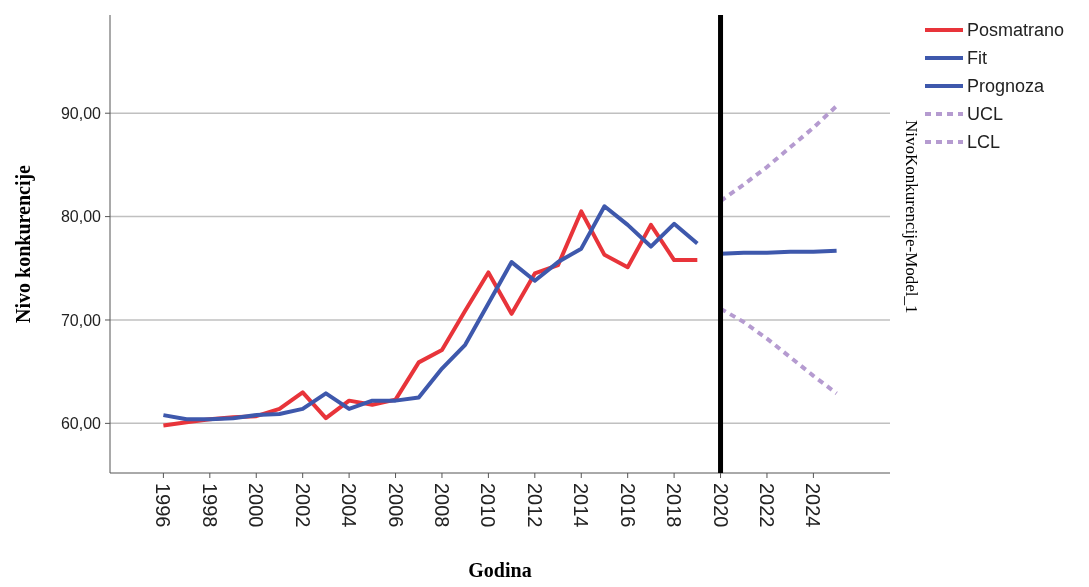 The width and height of the screenshot is (1089, 587). Describe the element at coordinates (911, 217) in the screenshot. I see `y2-axis-title: NivoKonkurencije-Model_1` at that location.